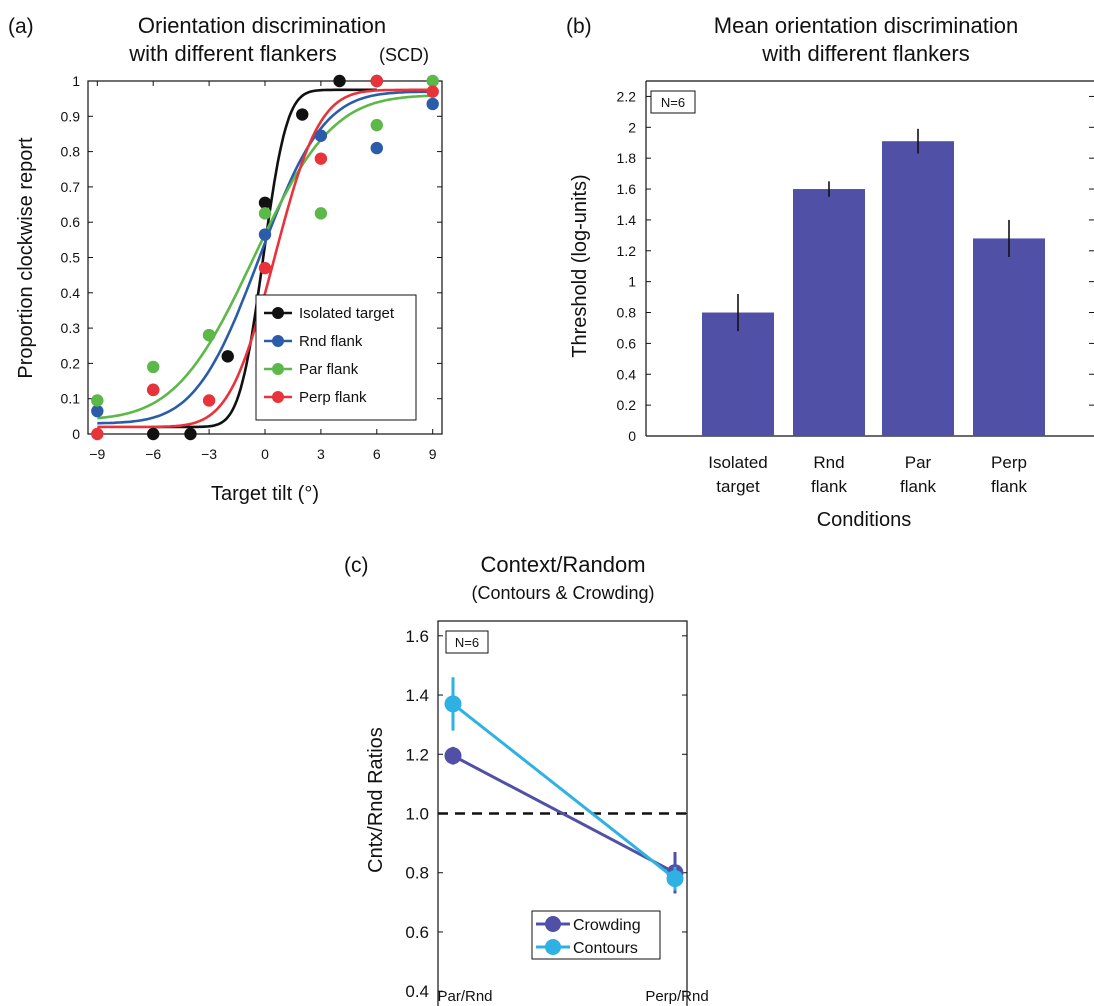 The image size is (1094, 1006). Describe the element at coordinates (605, 948) in the screenshot. I see `legend-label-contours: Contours` at that location.